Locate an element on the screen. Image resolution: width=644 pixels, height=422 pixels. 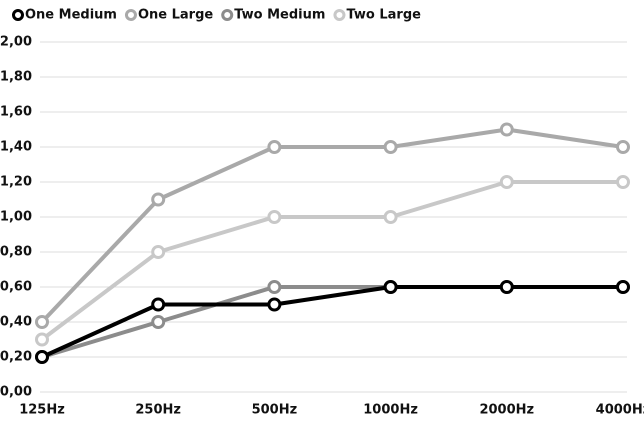
y-tick-label: 1,20 is located at coordinates (16, 182).